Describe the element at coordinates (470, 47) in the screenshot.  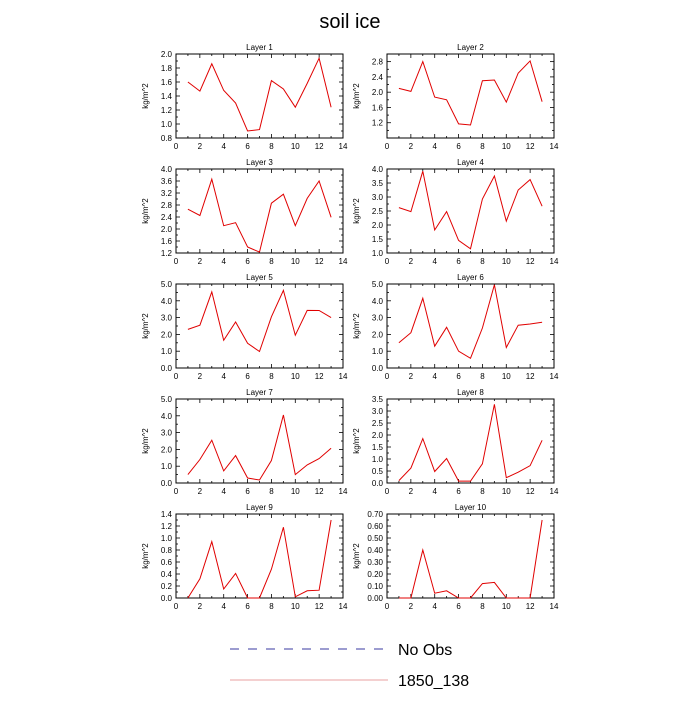
I see `panel-title: Layer 2` at that location.